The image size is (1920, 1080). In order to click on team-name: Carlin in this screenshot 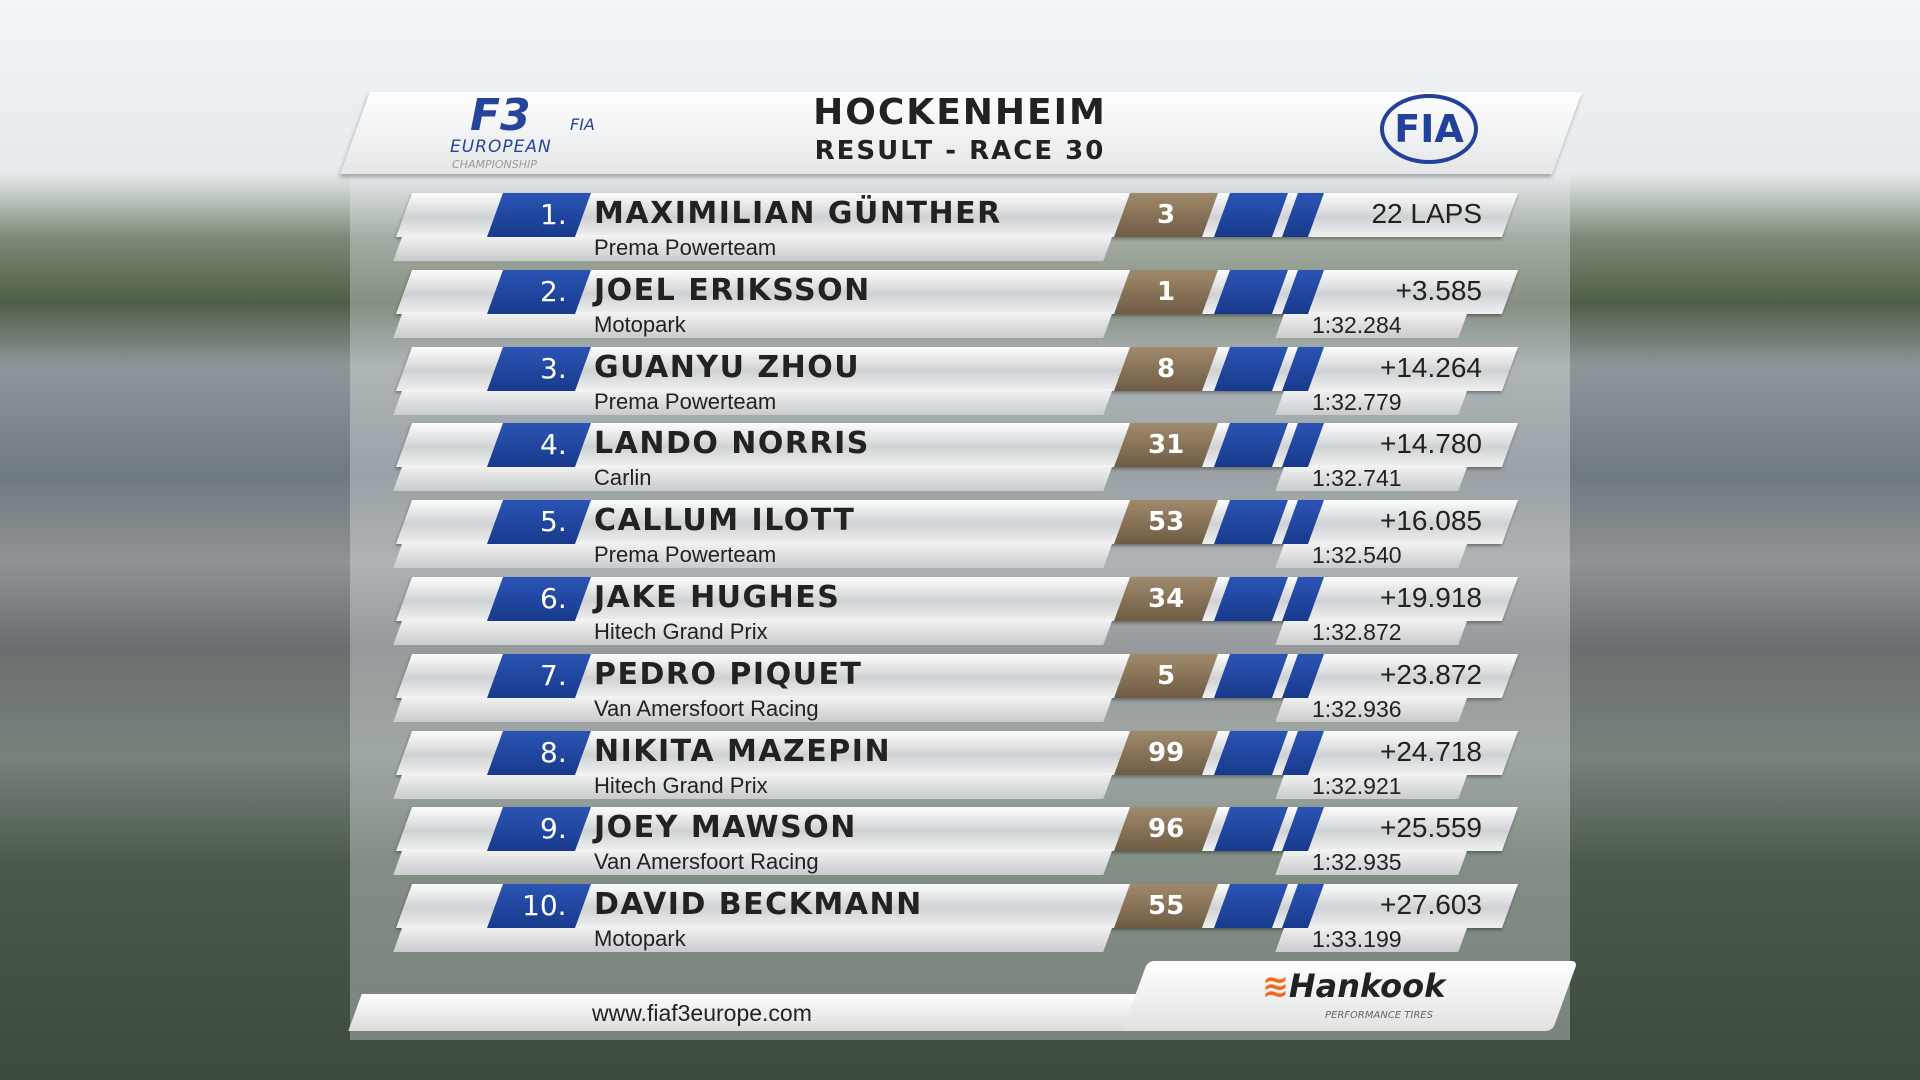, I will do `click(623, 478)`.